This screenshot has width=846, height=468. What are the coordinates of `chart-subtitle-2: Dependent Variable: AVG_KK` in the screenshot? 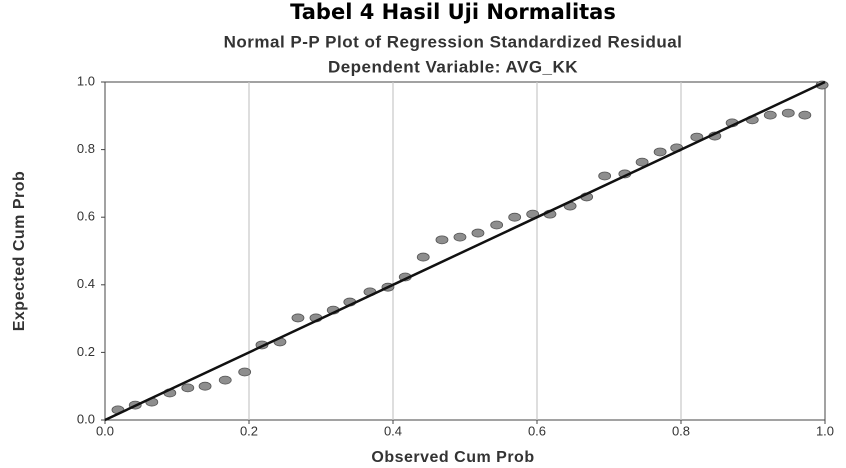 It's located at (453, 66).